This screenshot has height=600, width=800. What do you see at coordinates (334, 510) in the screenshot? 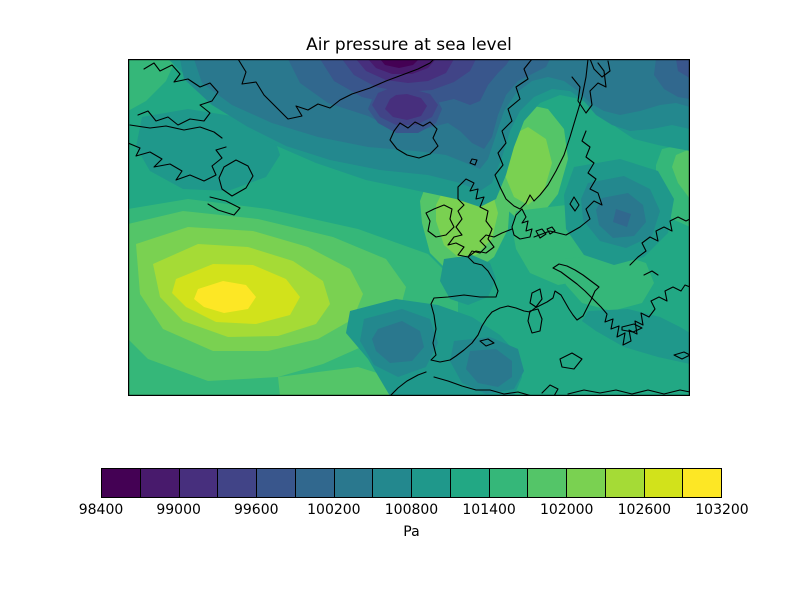
I see `colorbar-tick-label: 100200` at bounding box center [334, 510].